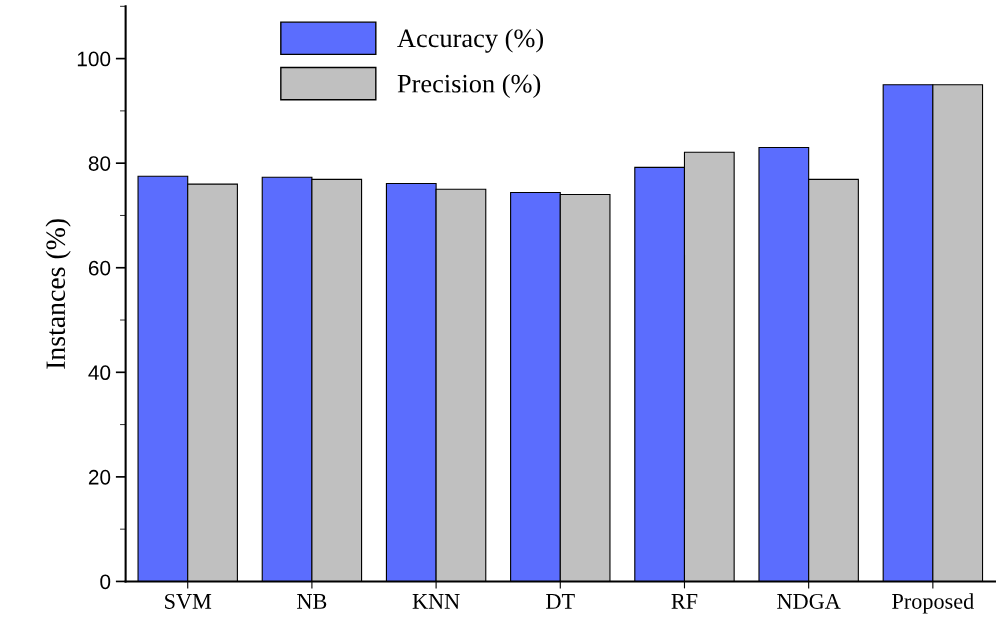 The width and height of the screenshot is (1005, 632). Describe the element at coordinates (312, 601) in the screenshot. I see `x-tick-label: NB` at that location.